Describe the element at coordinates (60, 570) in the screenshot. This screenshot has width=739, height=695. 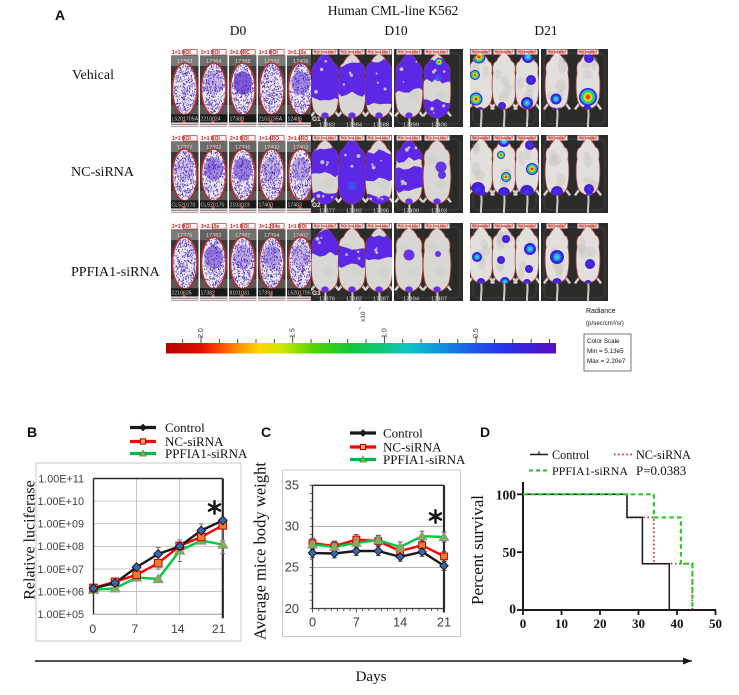
I see `svg-text: 1.00E+07` at that location.